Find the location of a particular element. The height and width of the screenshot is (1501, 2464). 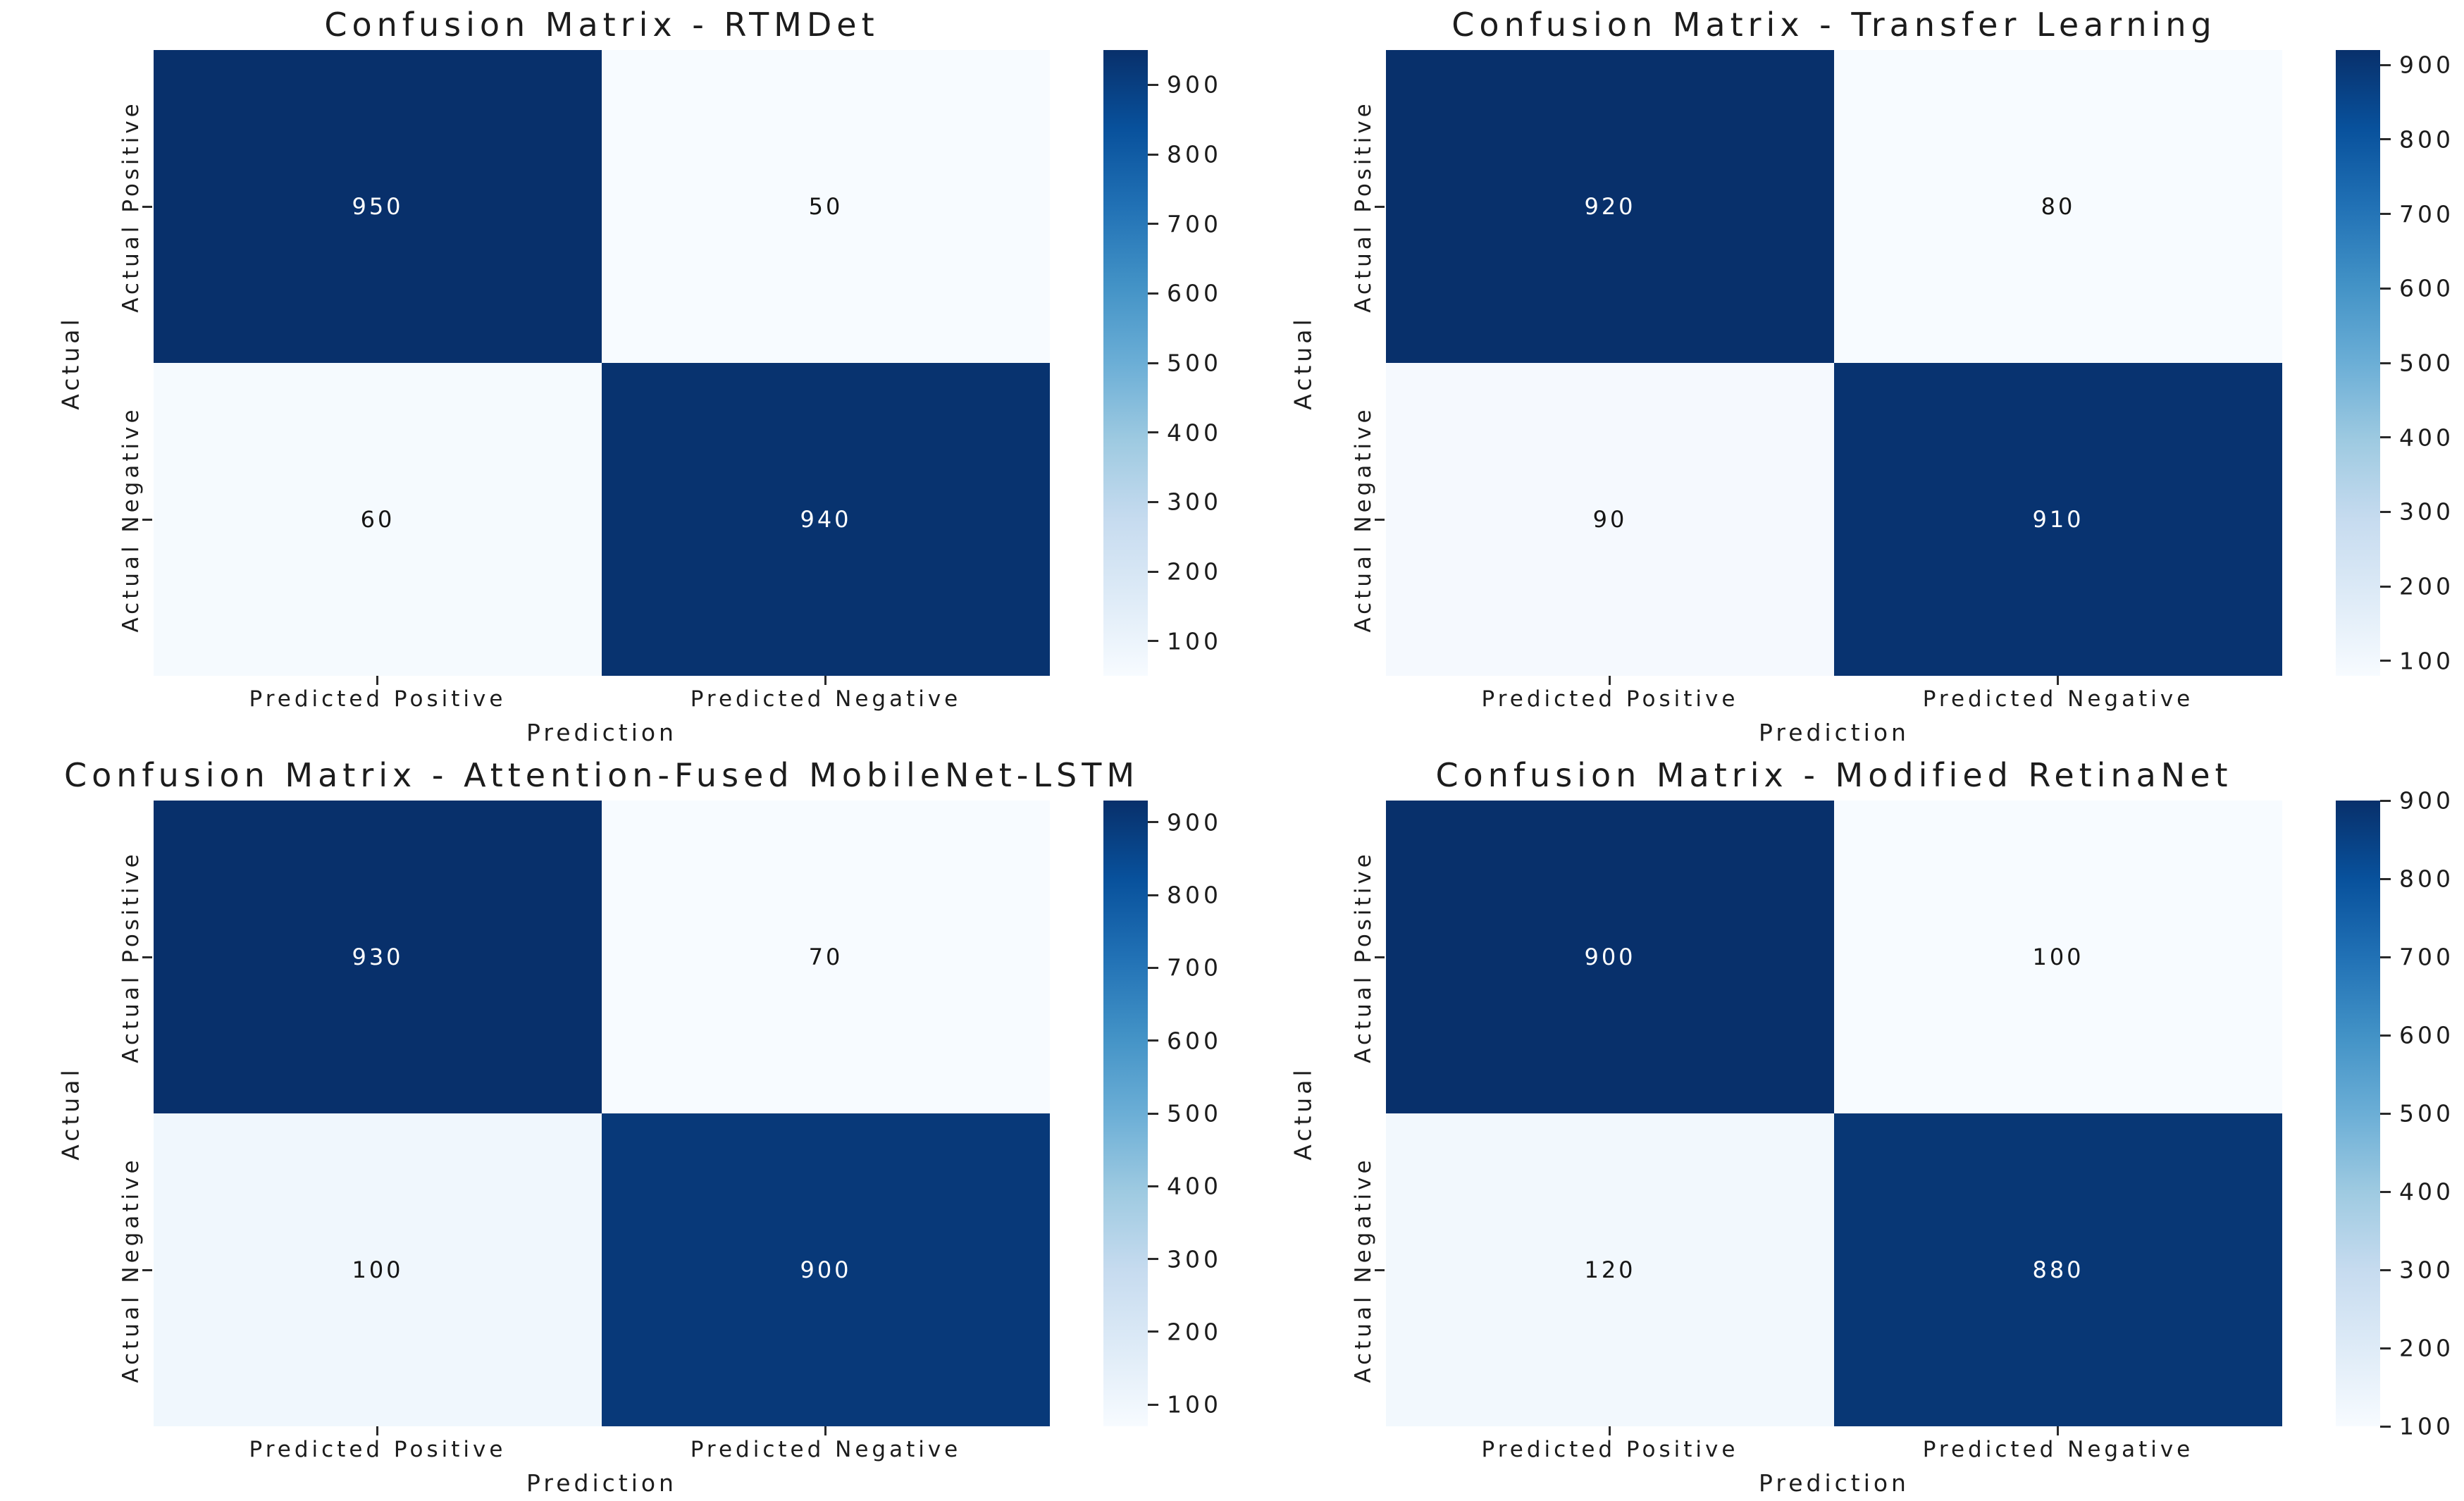

colorbar-tick-label: 100 is located at coordinates (1194, 1405).